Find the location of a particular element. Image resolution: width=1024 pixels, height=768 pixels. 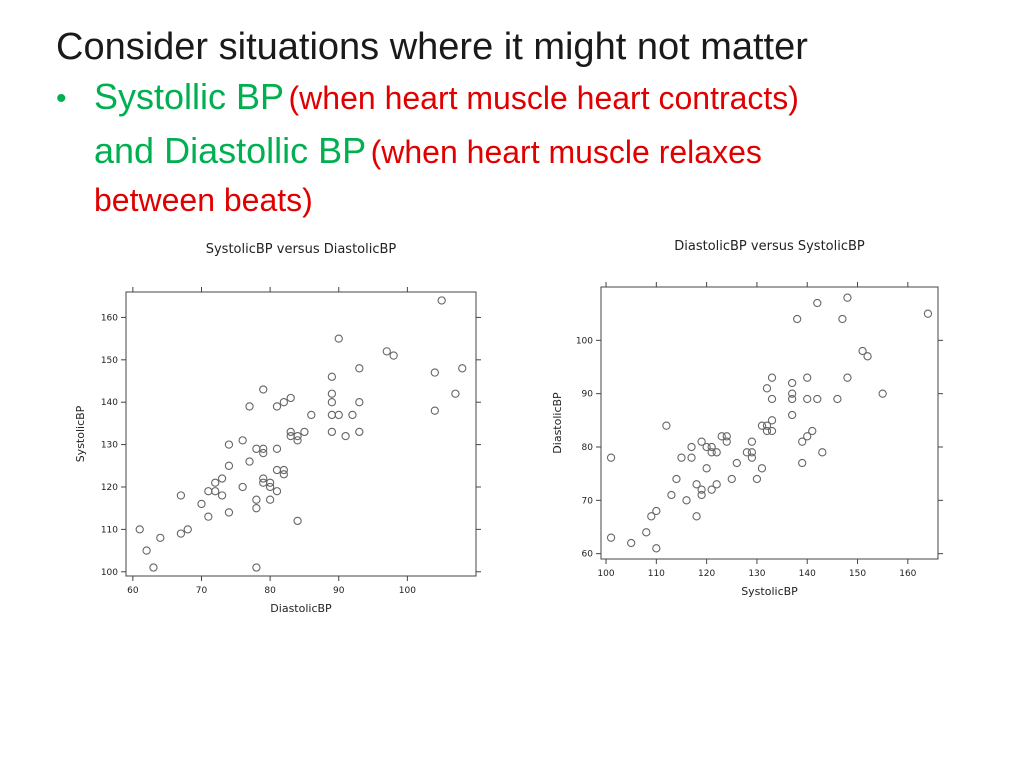

y-tick-label: 140 is located at coordinates (109, 403).